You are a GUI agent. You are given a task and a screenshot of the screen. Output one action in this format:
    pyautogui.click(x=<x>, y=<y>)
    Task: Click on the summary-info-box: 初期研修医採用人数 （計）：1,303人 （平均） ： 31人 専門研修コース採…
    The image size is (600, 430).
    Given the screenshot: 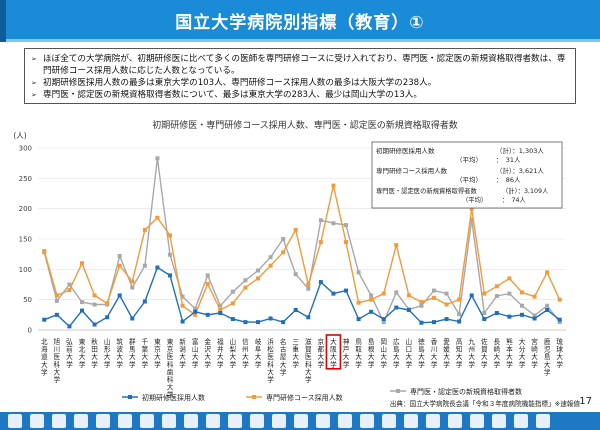 What is the action you would take?
    pyautogui.click(x=467, y=175)
    